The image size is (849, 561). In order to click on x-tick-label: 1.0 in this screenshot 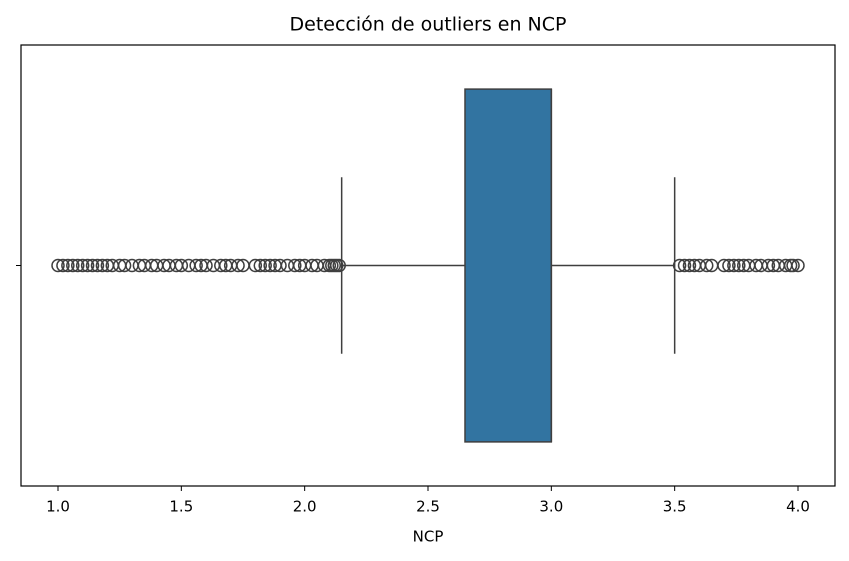, I will do `click(58, 507)`.